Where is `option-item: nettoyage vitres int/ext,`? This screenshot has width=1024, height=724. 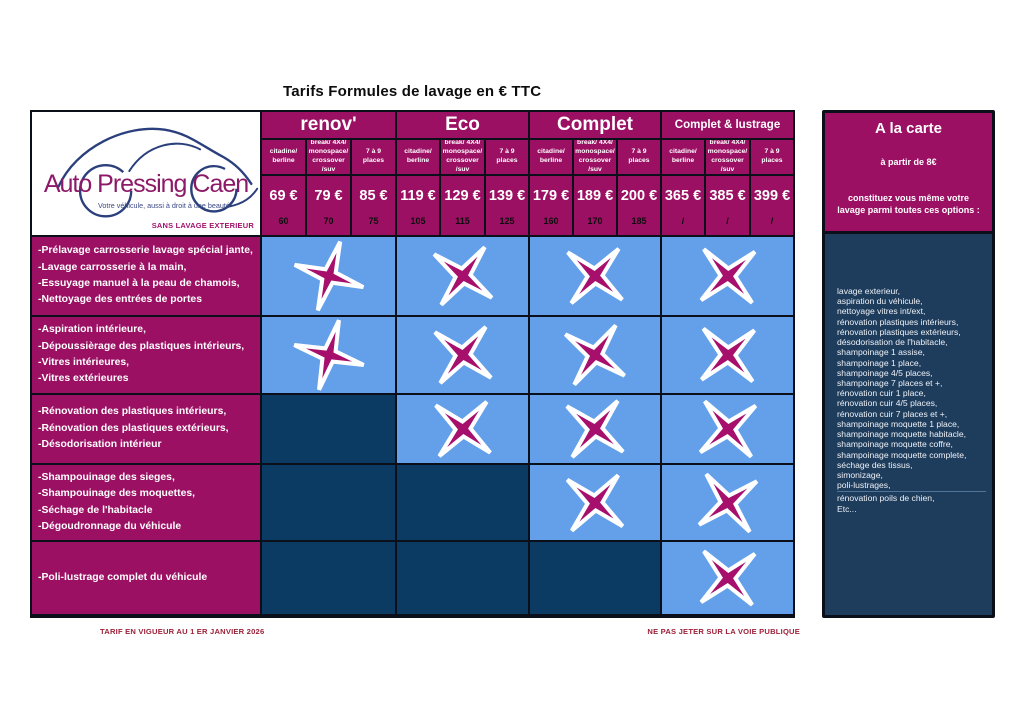
option-item: nettoyage vitres int/ext, is located at coordinates (881, 311).